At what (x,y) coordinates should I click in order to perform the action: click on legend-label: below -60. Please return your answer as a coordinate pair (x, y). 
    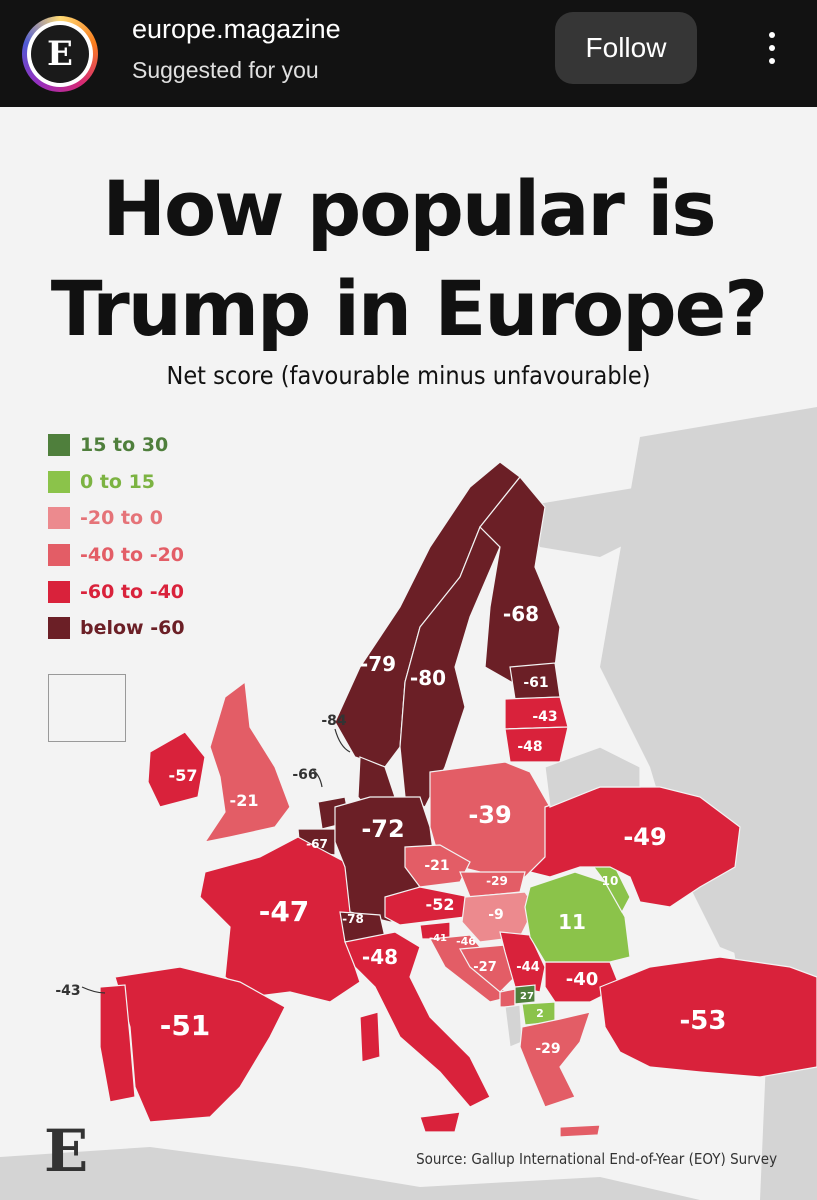
    Looking at the image, I should click on (132, 628).